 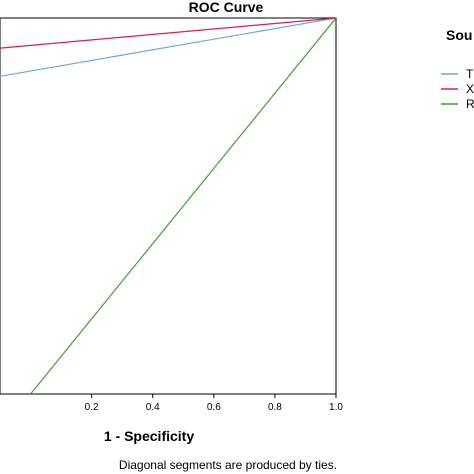 What do you see at coordinates (214, 407) in the screenshot?
I see `x-tick-label: 0.6` at bounding box center [214, 407].